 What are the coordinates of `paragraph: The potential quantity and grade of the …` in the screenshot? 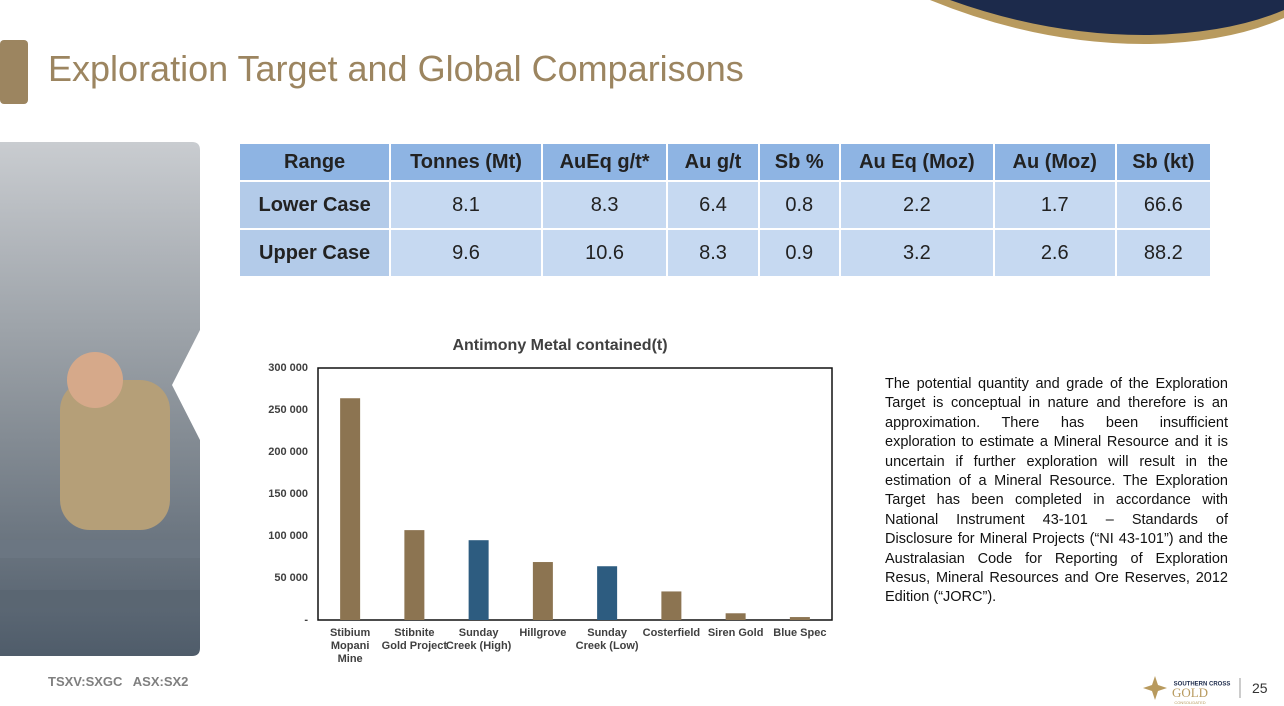 It's located at (1056, 491).